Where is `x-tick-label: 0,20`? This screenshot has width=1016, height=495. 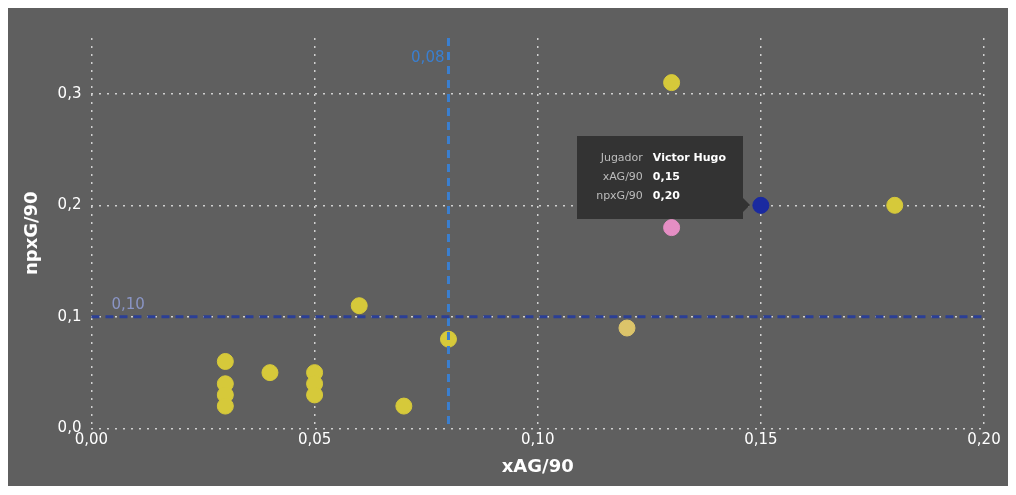 x-tick-label: 0,20 is located at coordinates (984, 439).